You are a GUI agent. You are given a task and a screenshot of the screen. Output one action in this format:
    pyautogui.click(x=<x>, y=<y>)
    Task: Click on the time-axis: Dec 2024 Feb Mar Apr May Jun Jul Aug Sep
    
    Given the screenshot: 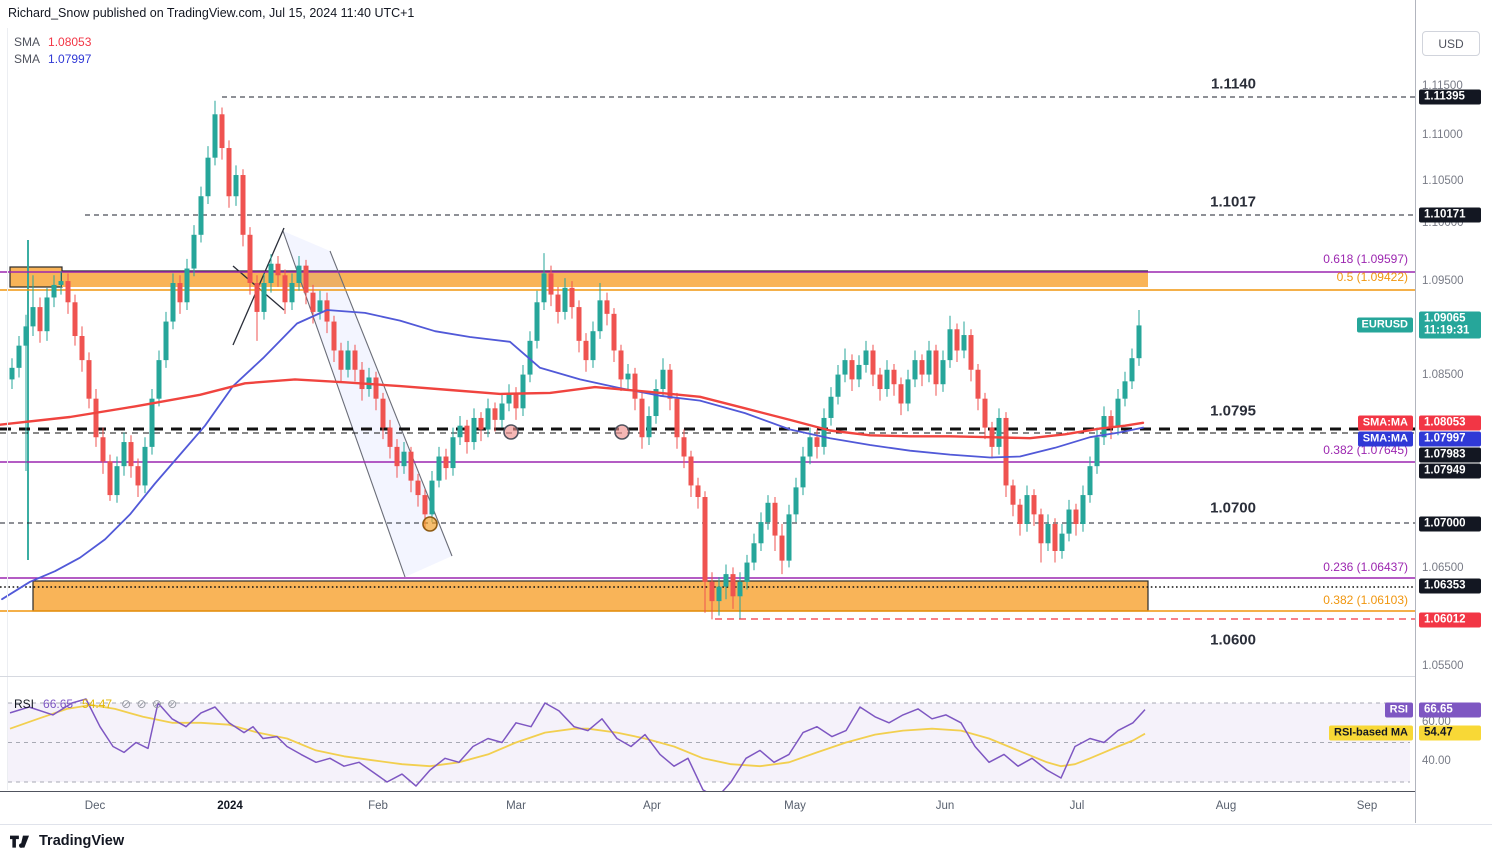 What is the action you would take?
    pyautogui.click(x=707, y=807)
    